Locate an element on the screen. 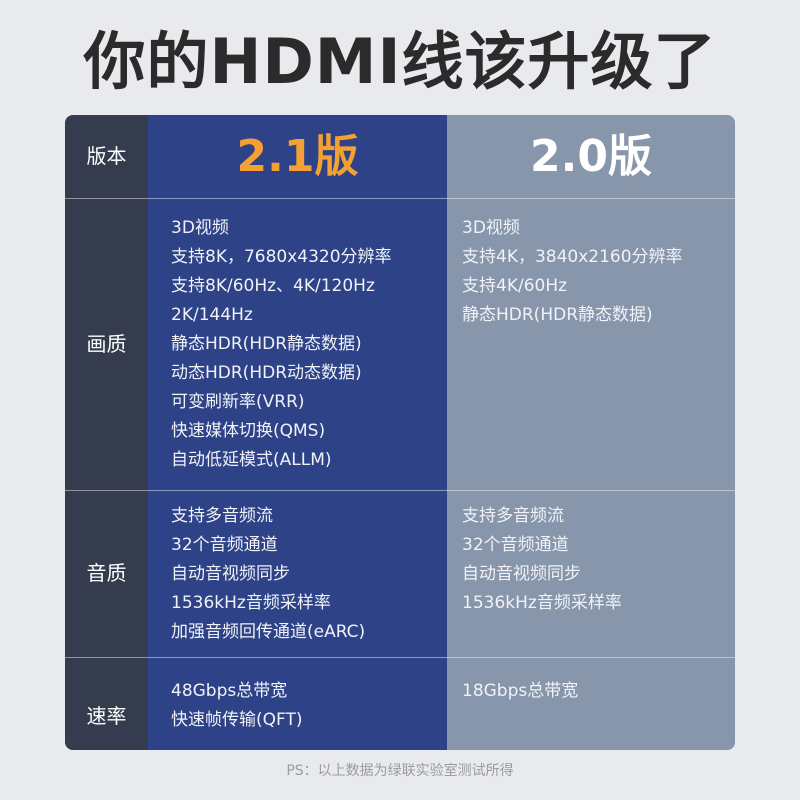  feature-line: 快速帧传输(QFT) is located at coordinates (237, 720).